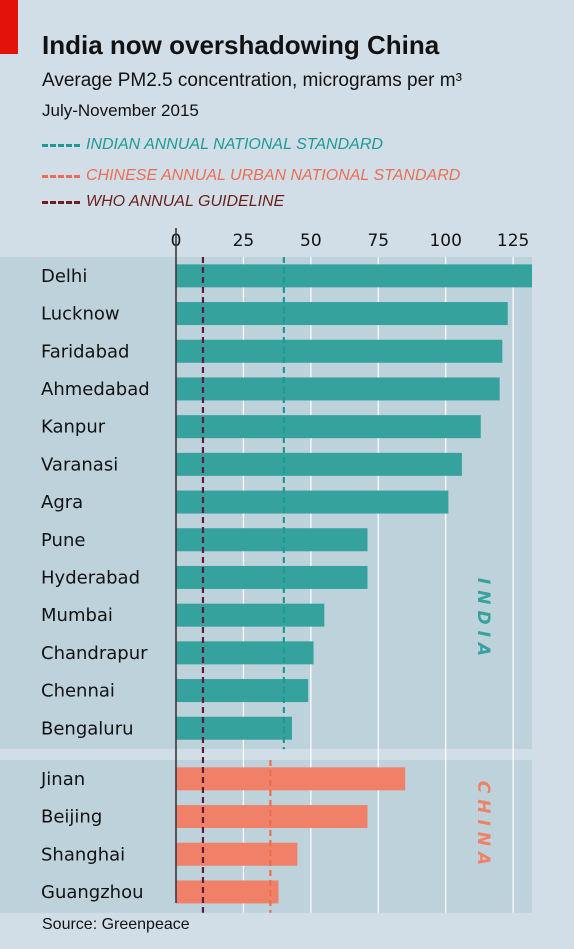 Image resolution: width=574 pixels, height=949 pixels. Describe the element at coordinates (354, 276) in the screenshot. I see `bar-delhi` at that location.